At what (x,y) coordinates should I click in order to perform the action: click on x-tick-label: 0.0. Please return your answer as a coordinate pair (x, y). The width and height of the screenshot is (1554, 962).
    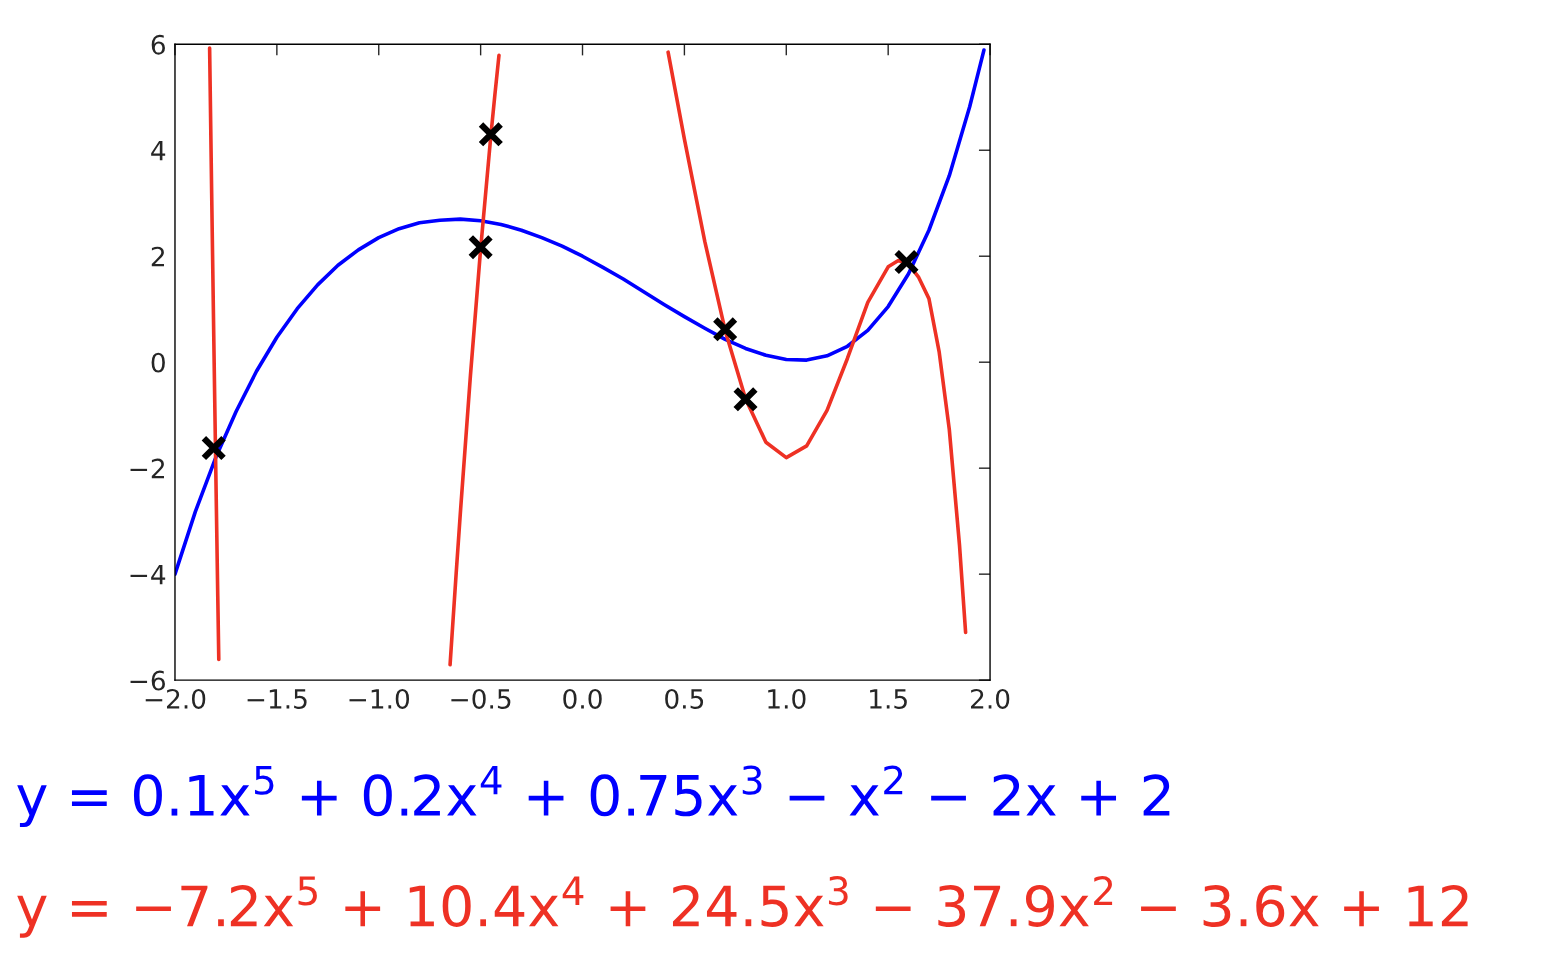
    Looking at the image, I should click on (582, 698).